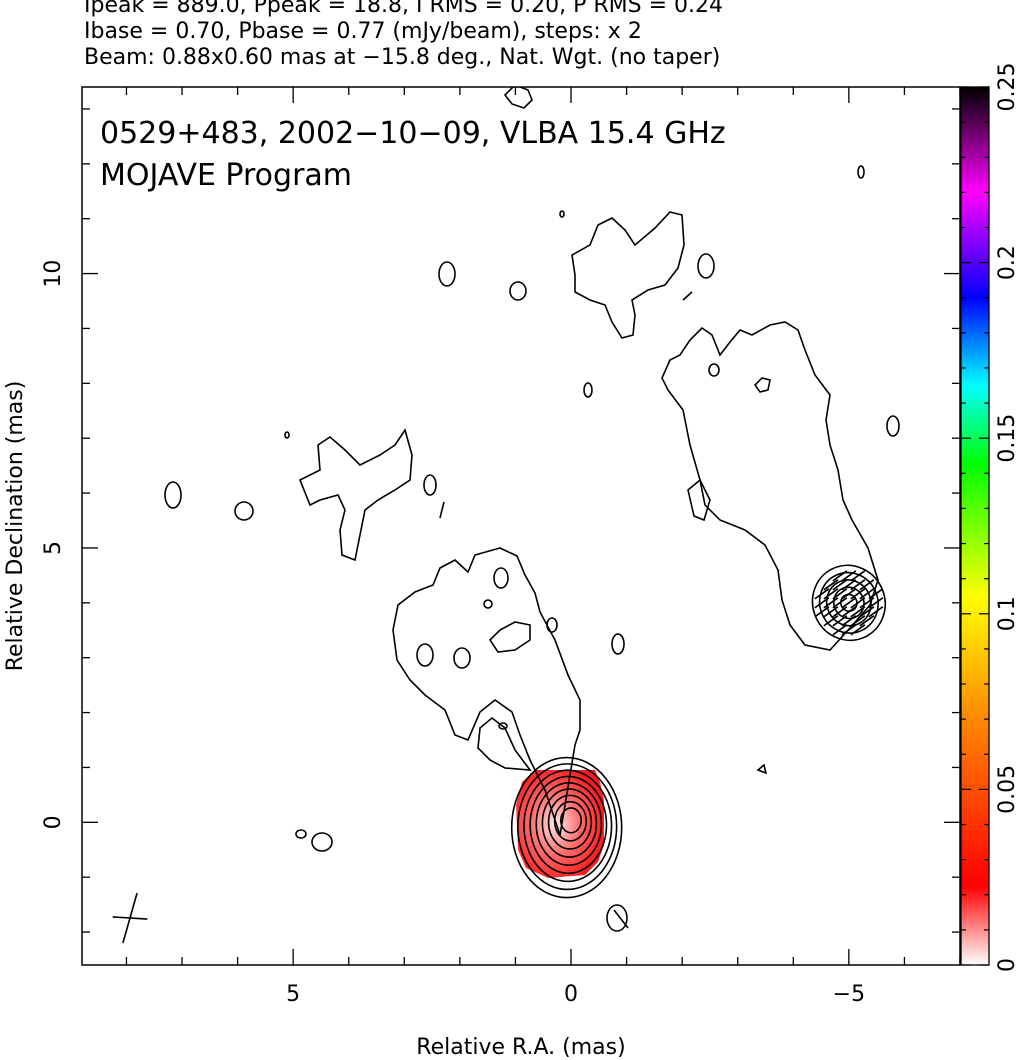 The width and height of the screenshot is (1021, 1060). What do you see at coordinates (53, 822) in the screenshot?
I see `y-tick-label: 0` at bounding box center [53, 822].